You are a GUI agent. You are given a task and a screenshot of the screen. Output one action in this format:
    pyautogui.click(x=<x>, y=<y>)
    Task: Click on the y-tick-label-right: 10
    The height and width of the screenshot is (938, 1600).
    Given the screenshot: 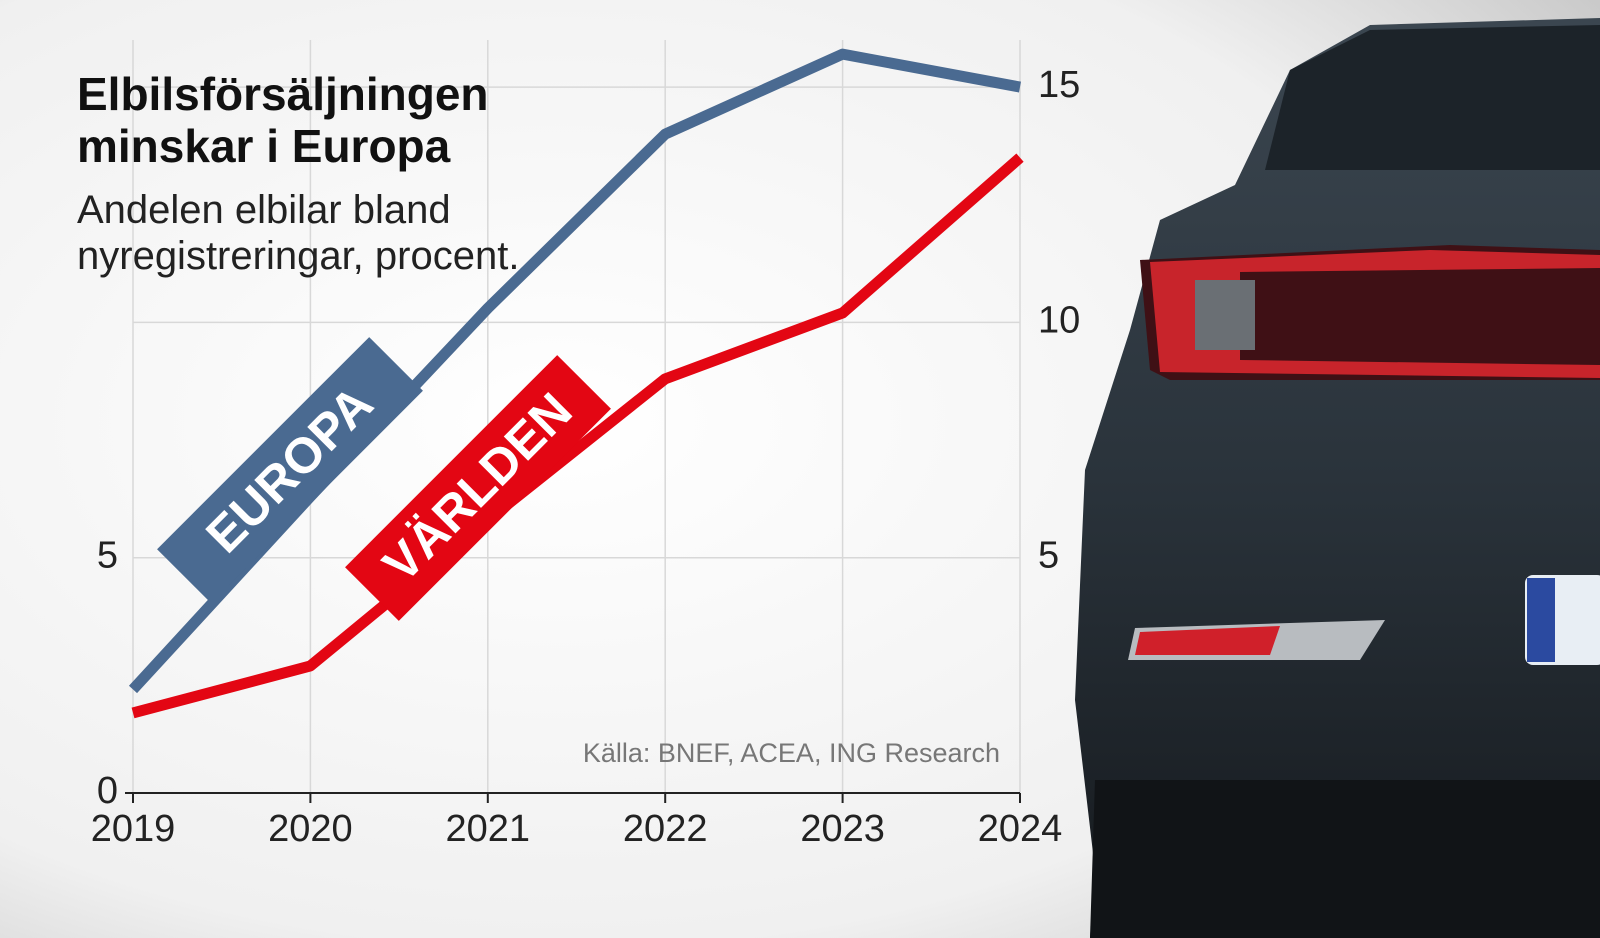 What is the action you would take?
    pyautogui.click(x=1059, y=320)
    